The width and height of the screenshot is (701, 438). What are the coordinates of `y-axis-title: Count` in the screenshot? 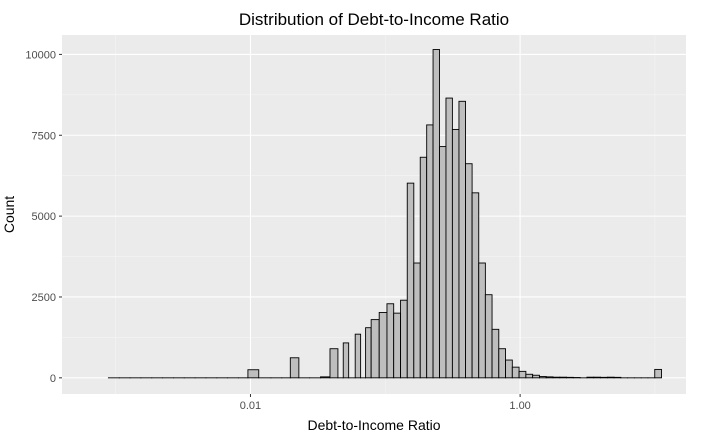 It's located at (9, 214).